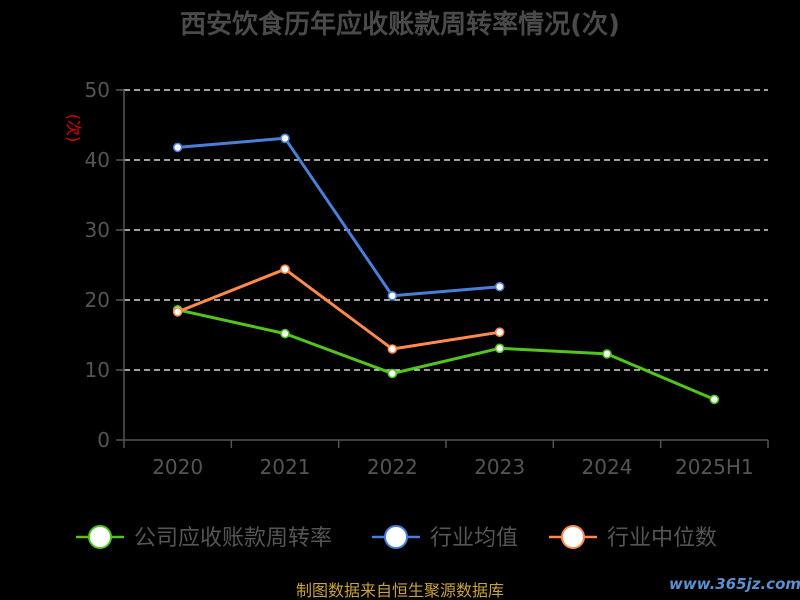 The image size is (800, 600). What do you see at coordinates (285, 467) in the screenshot?
I see `x-tick-label: 2021` at bounding box center [285, 467].